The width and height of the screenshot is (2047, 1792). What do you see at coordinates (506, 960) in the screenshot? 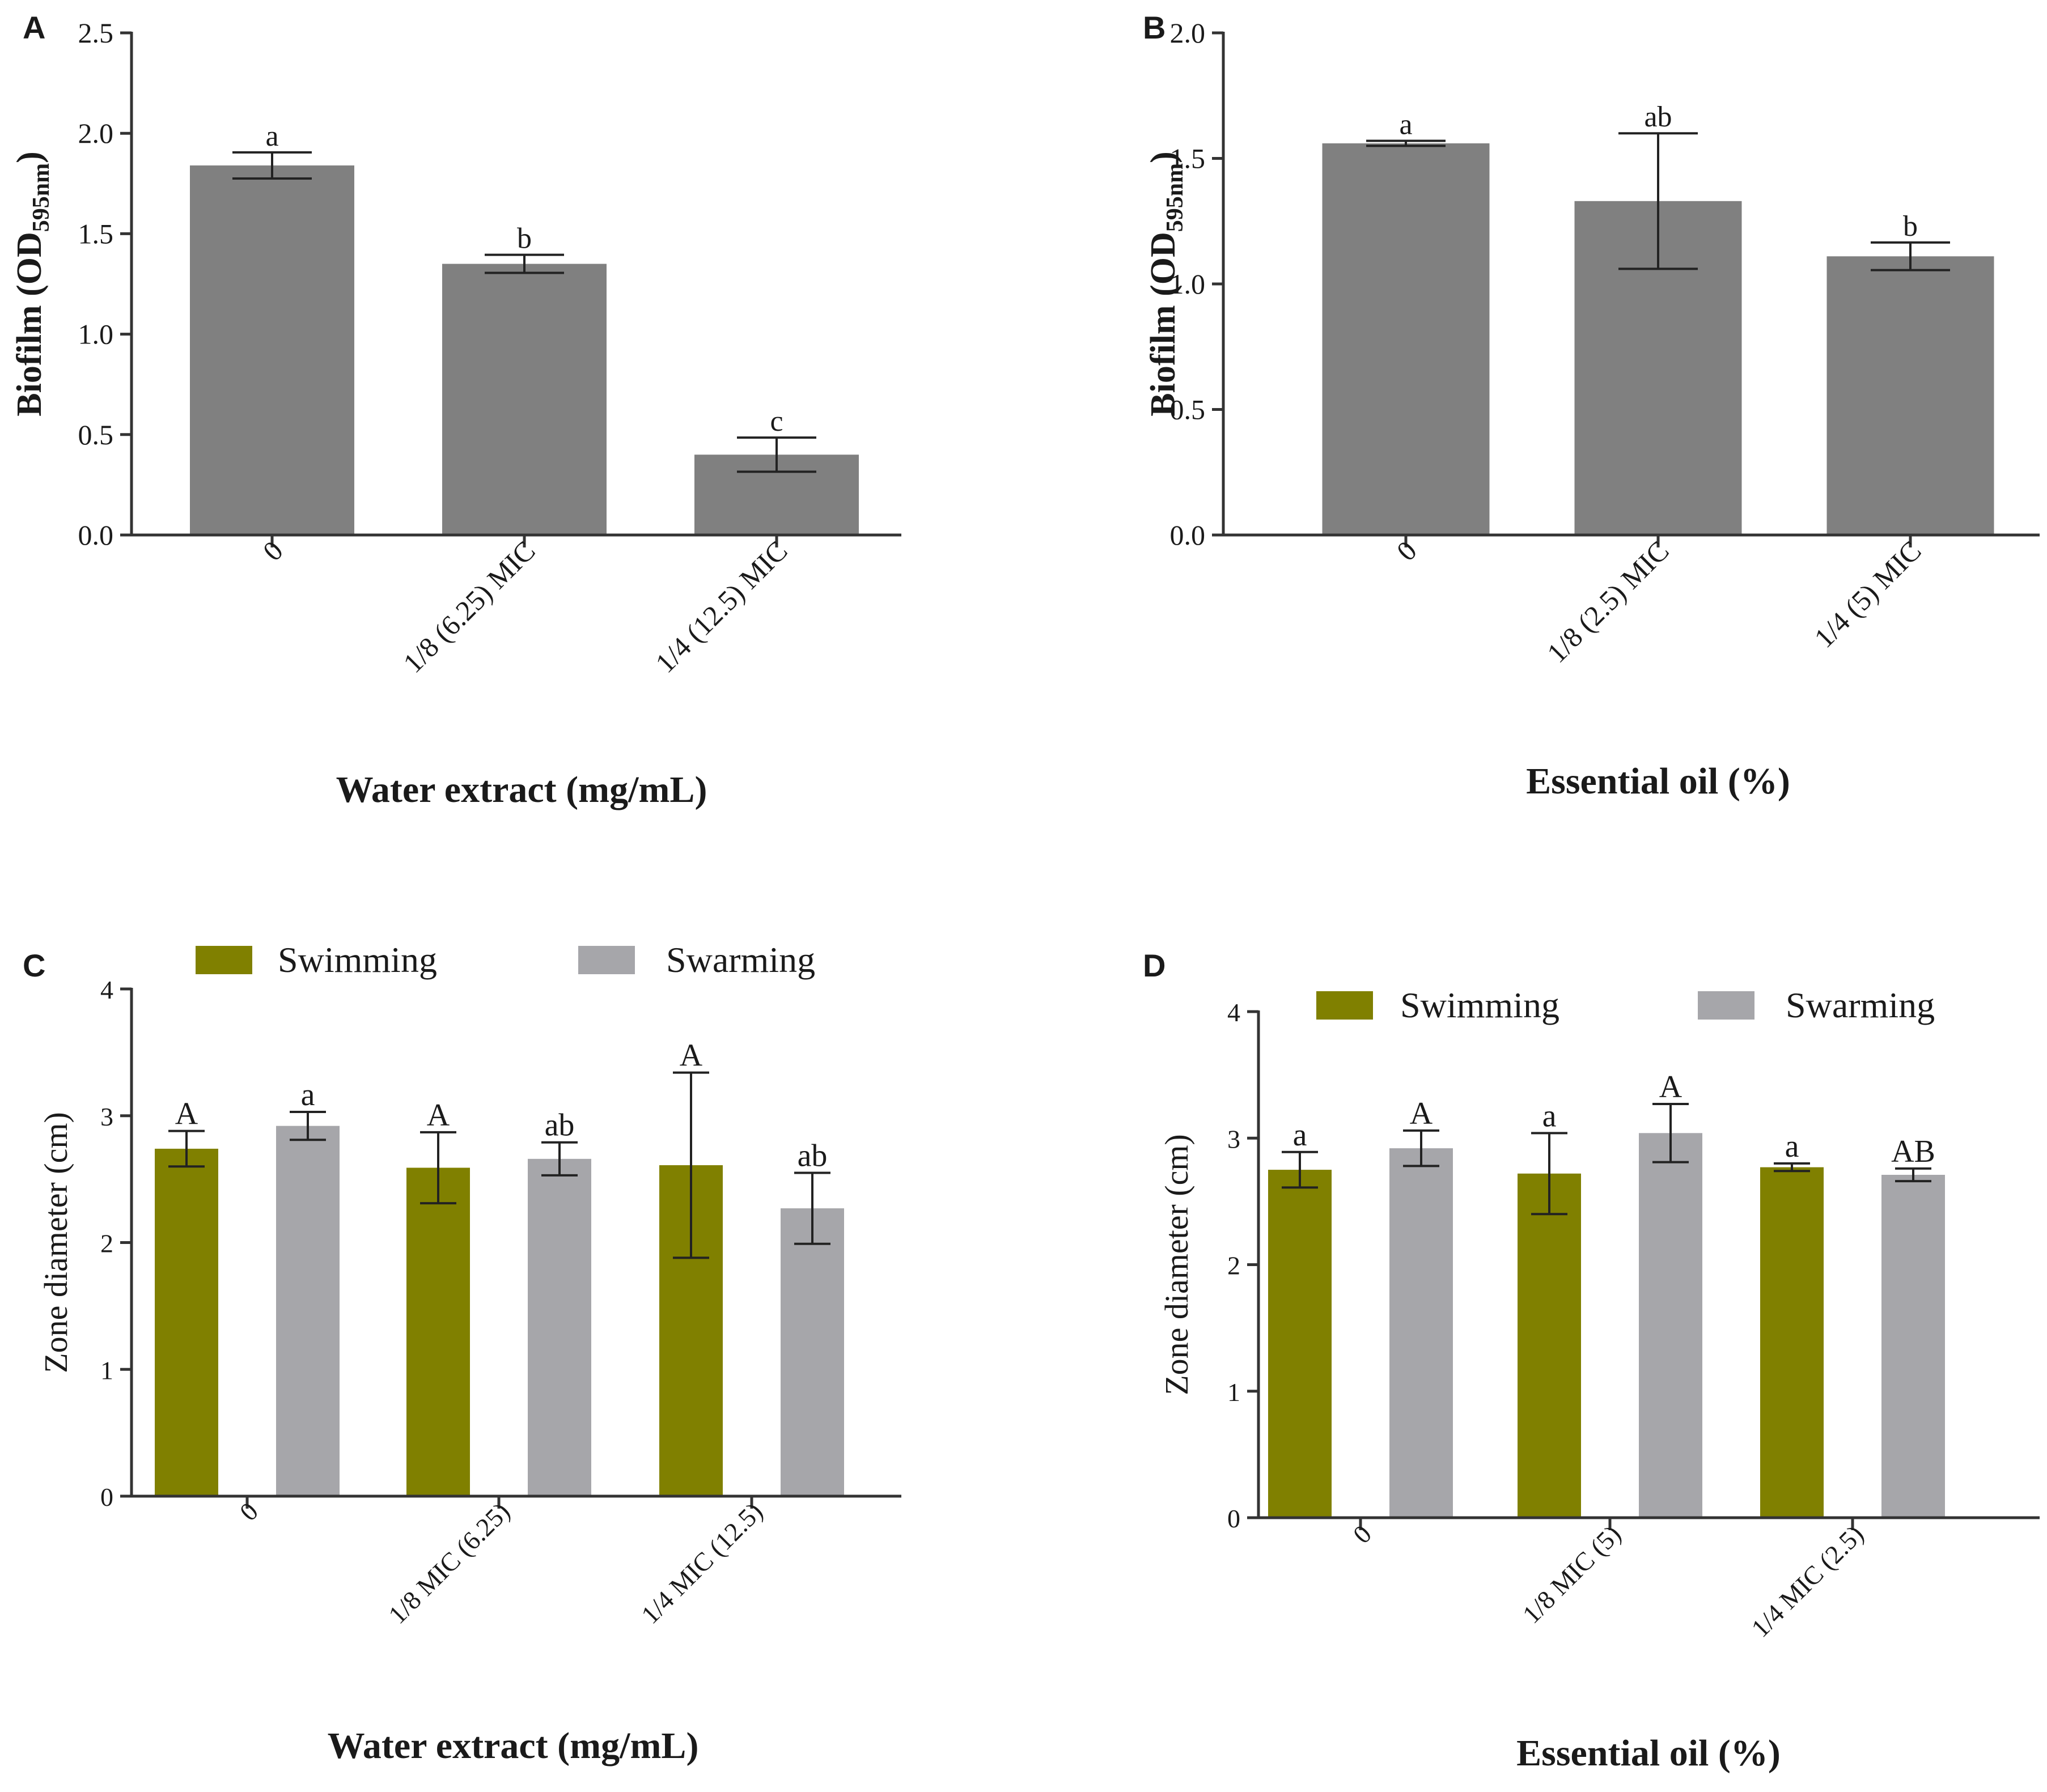
I see `legend-c: Swimming Swarming` at bounding box center [506, 960].